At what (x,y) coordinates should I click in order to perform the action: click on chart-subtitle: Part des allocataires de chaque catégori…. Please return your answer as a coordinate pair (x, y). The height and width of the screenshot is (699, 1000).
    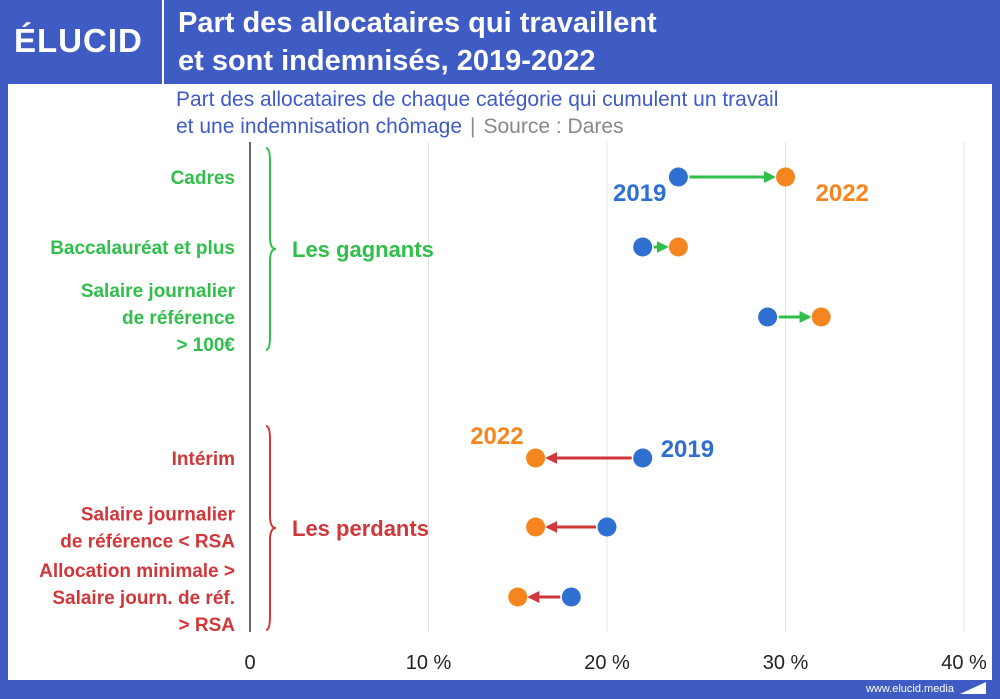
    Looking at the image, I should click on (566, 113).